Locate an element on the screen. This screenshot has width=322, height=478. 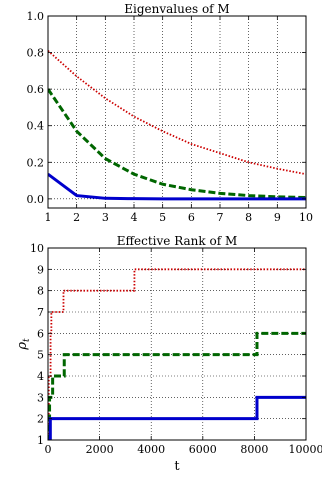
y-tick-label: 4 is located at coordinates (40, 376).